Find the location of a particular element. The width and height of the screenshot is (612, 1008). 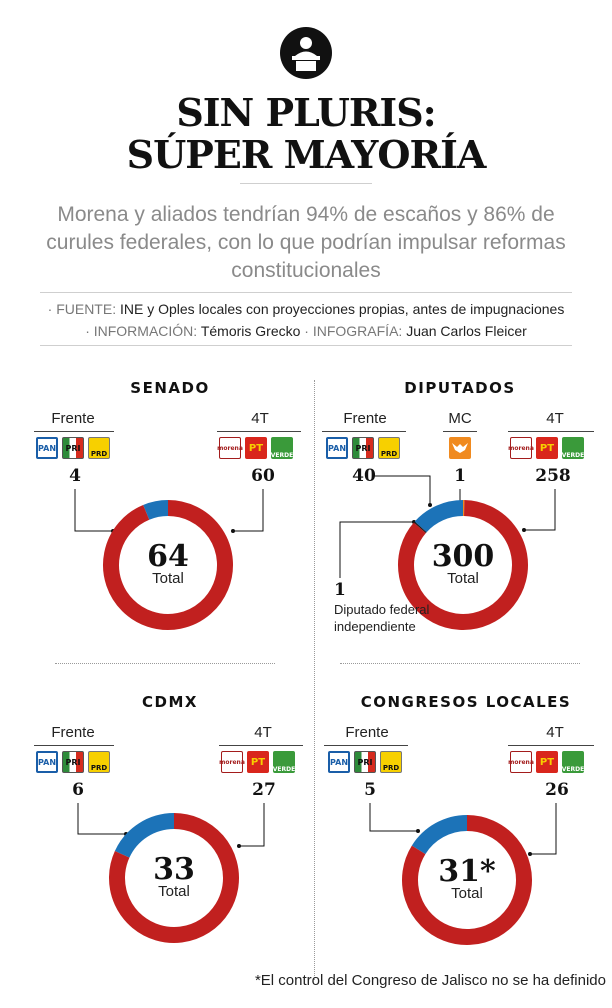

source-label: · FUENTE: is located at coordinates (82, 309).